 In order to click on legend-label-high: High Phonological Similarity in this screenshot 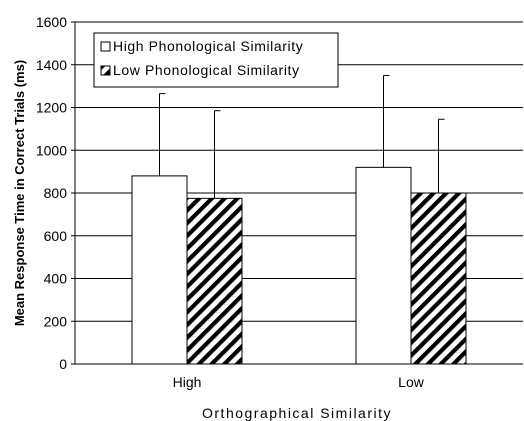, I will do `click(208, 46)`.